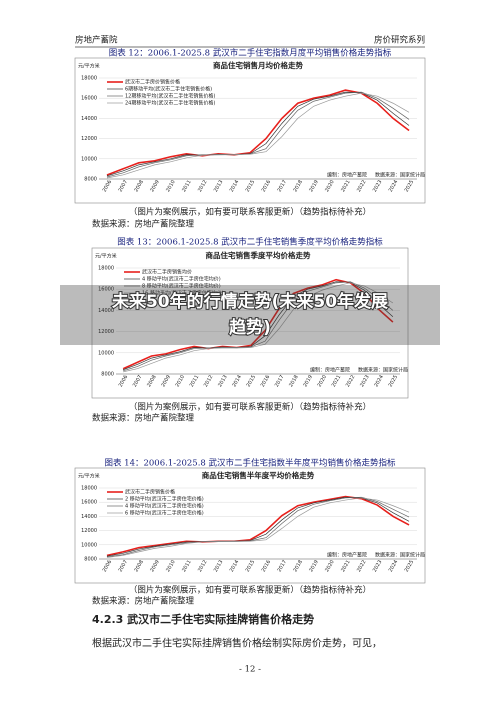 The width and height of the screenshot is (500, 707). I want to click on y-tick-label: 8000, so click(107, 375).